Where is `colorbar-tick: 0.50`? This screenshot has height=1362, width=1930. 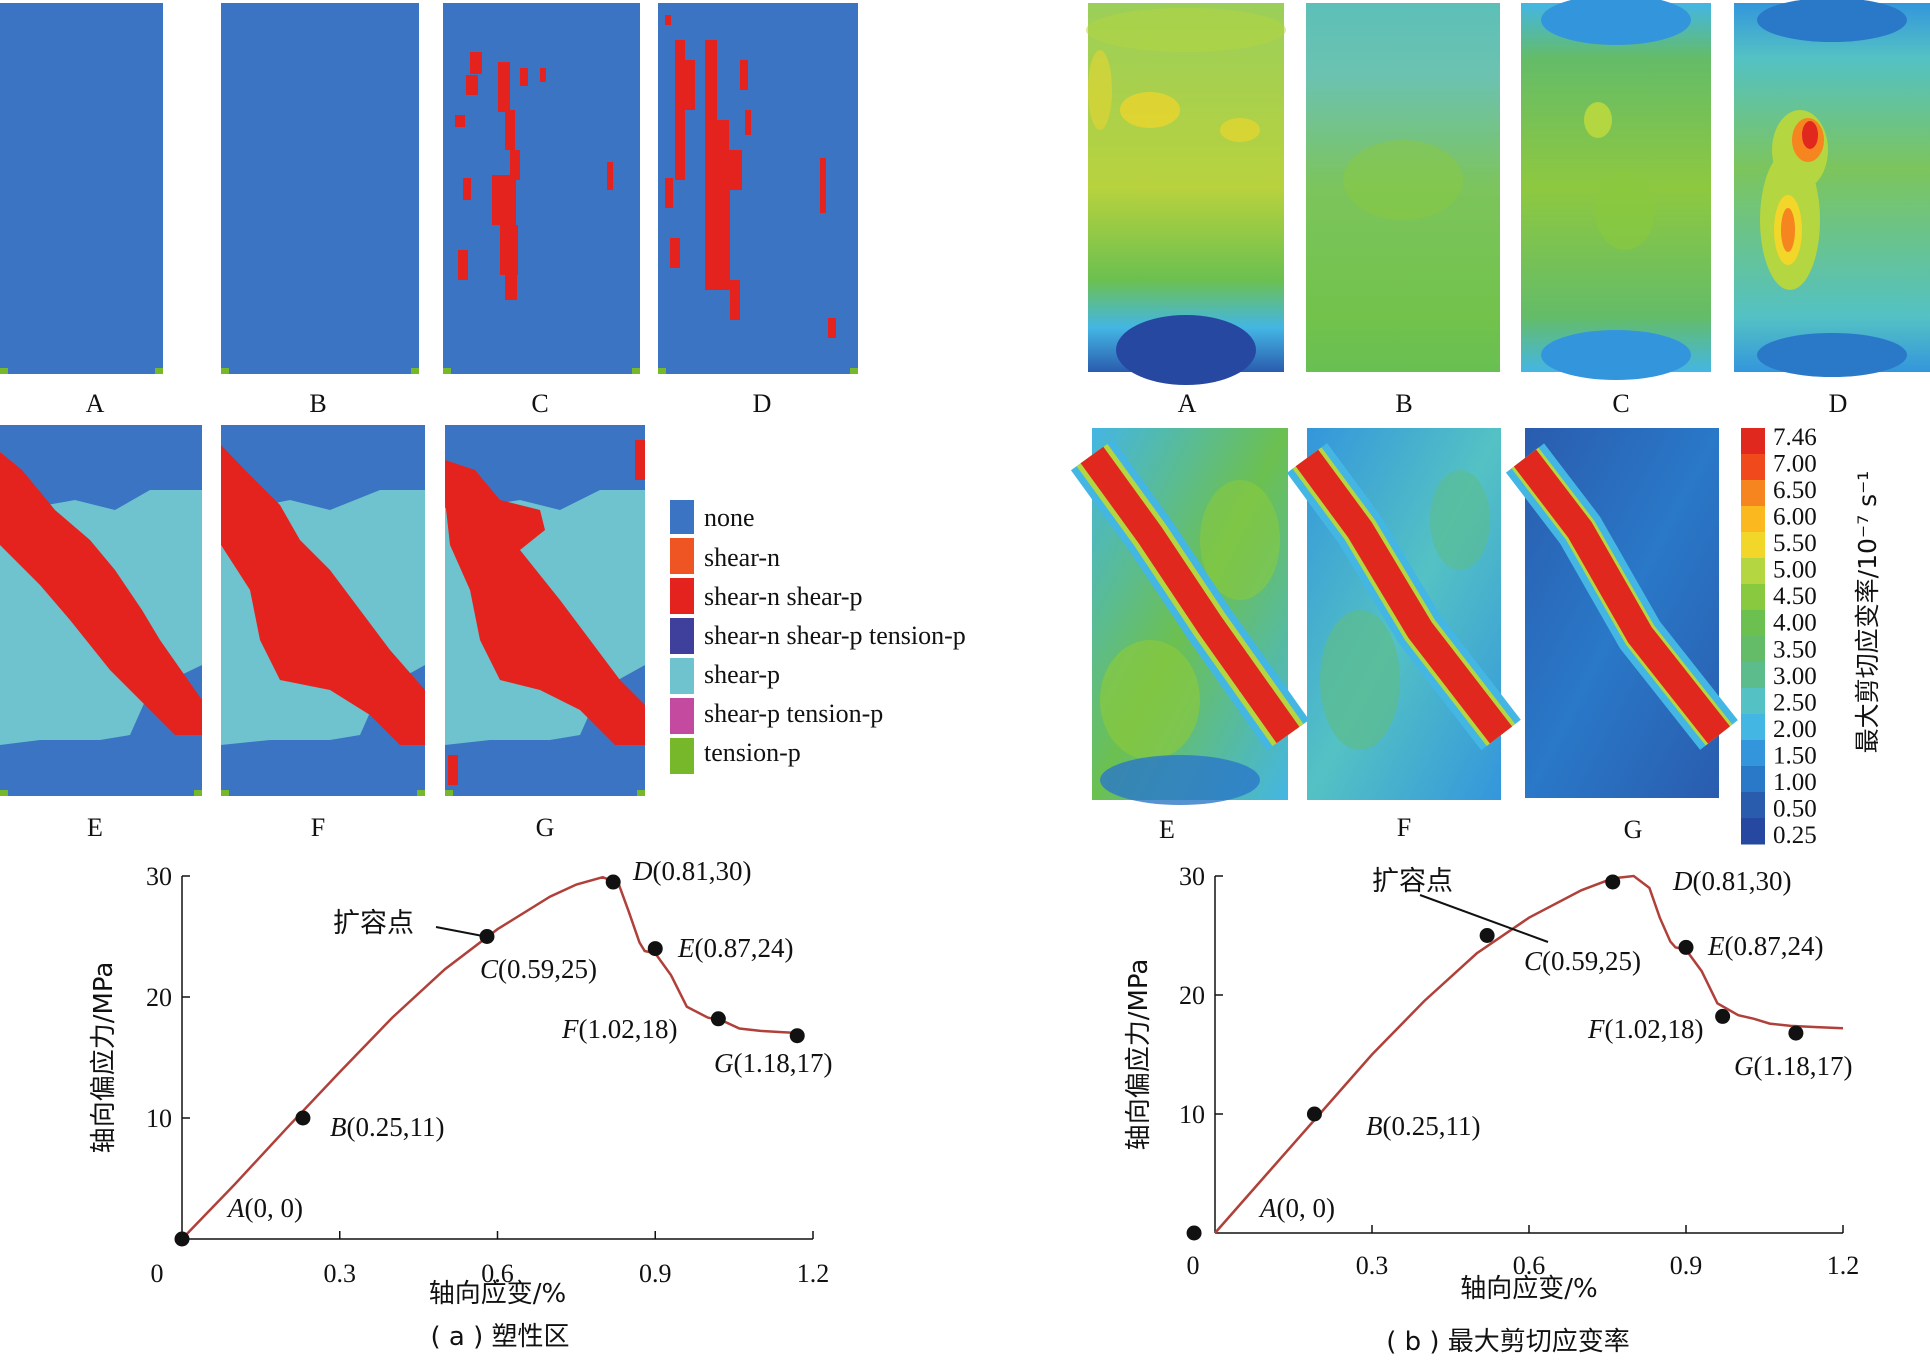 colorbar-tick: 0.50 is located at coordinates (1795, 808).